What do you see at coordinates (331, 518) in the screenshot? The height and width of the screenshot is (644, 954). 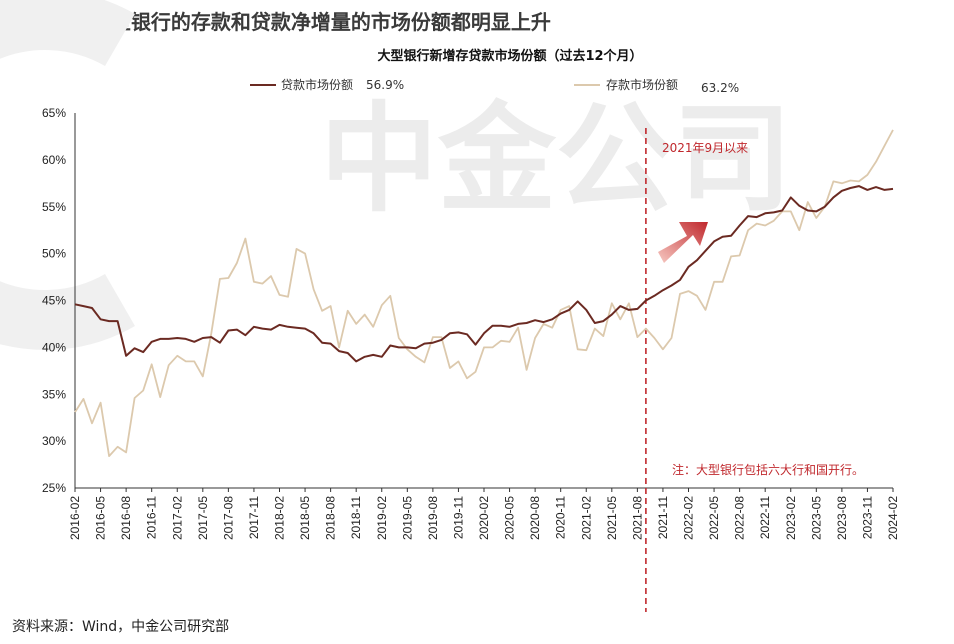 I see `x-tick-label: 2018-08` at bounding box center [331, 518].